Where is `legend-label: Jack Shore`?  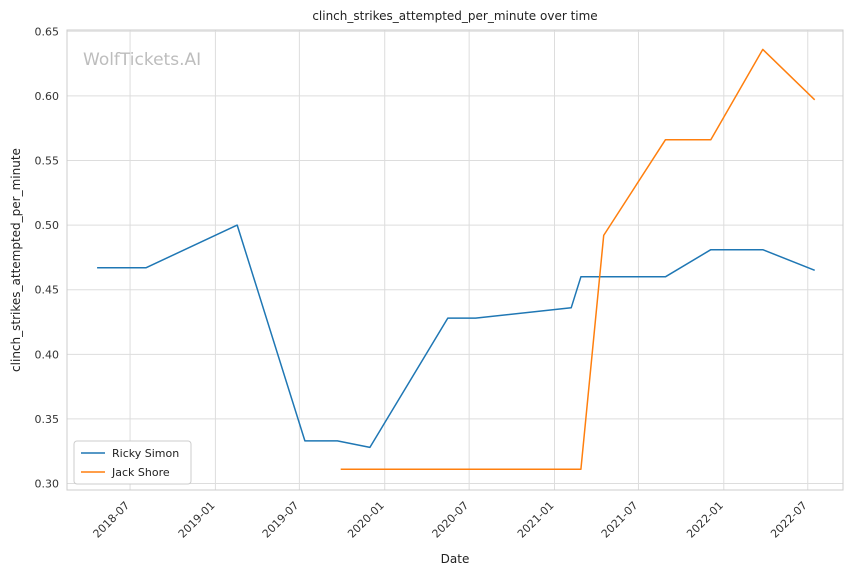
legend-label: Jack Shore is located at coordinates (140, 472).